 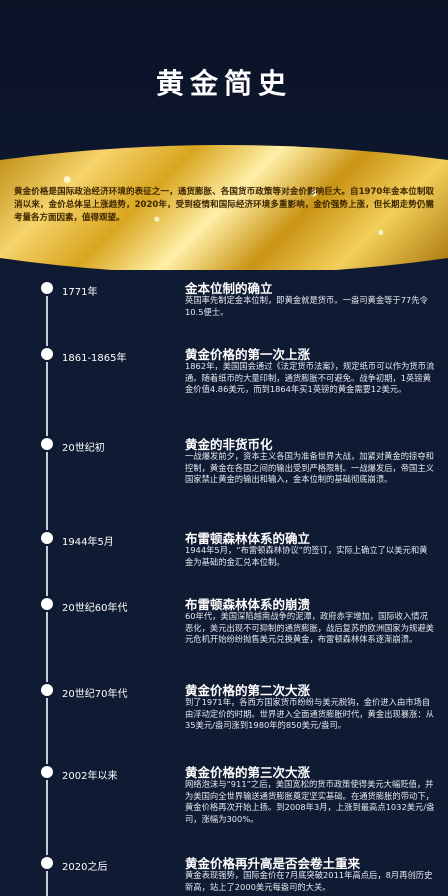 I want to click on entry-date: 20世纪70年代, so click(x=95, y=694).